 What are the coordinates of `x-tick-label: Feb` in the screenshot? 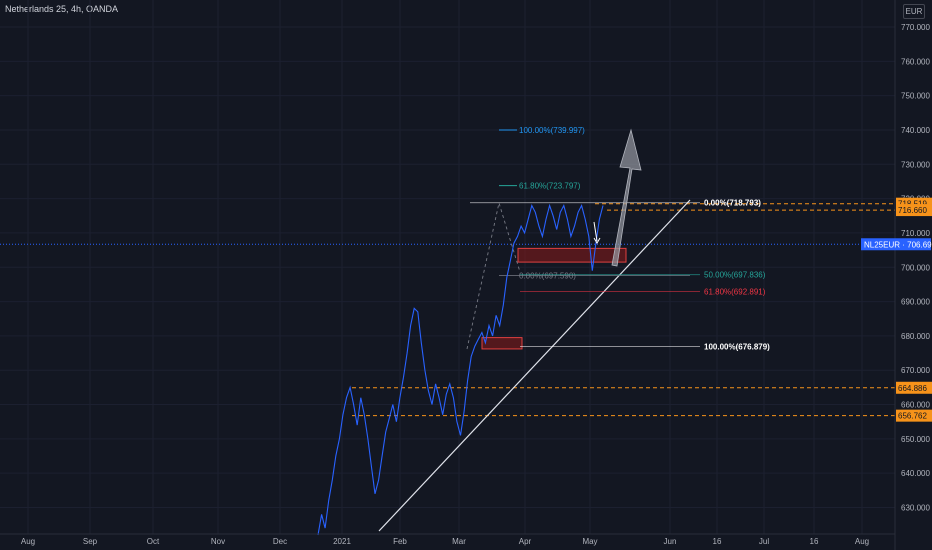 It's located at (400, 541).